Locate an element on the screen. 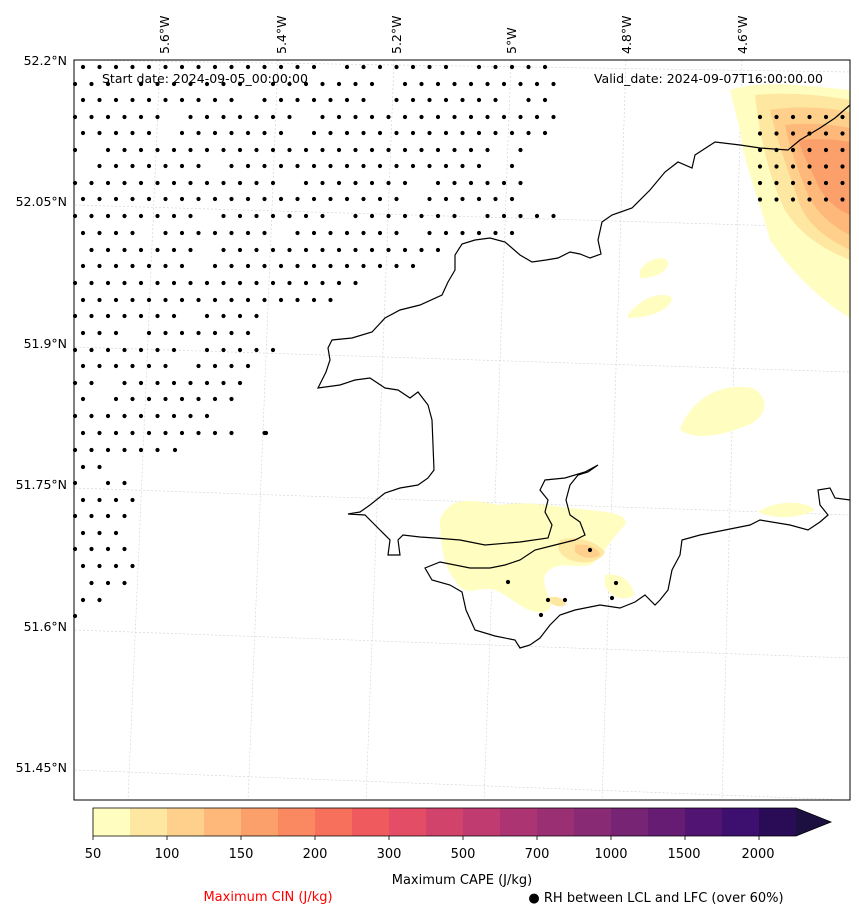 The image size is (859, 915). colorbar-tick-label: 700 is located at coordinates (537, 854).